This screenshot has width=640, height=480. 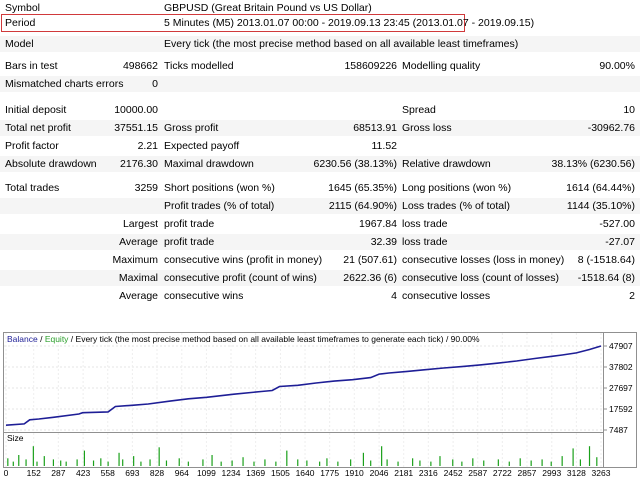 I want to click on short-value: 1645 (65.35%), so click(x=362, y=188).